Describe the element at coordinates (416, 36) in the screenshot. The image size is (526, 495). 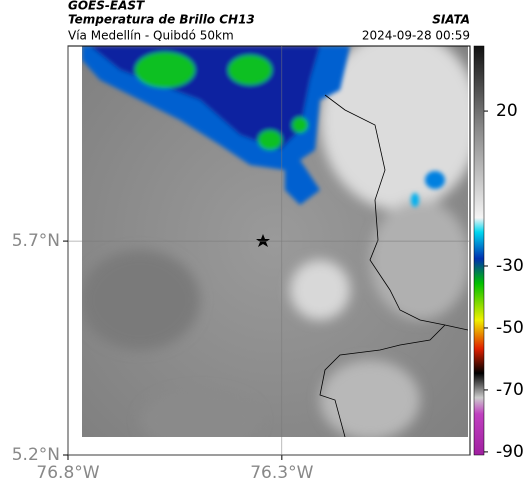
I see `datetime: 2024-09-28 00:59` at that location.